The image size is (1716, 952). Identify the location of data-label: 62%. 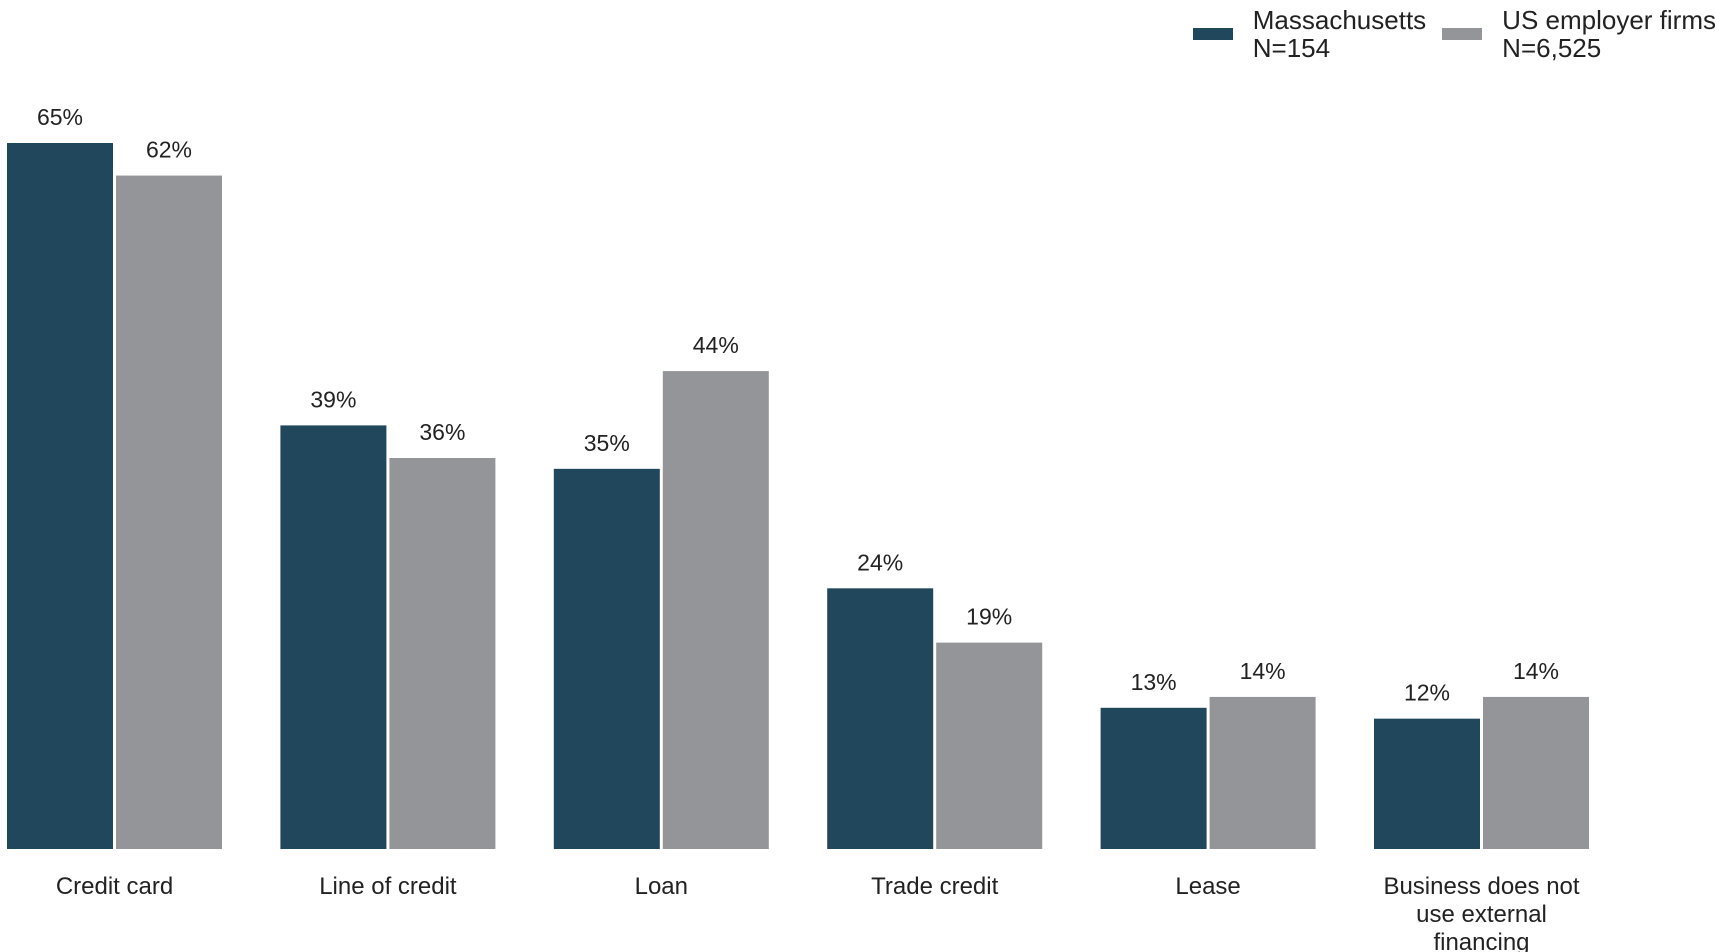
(169, 150).